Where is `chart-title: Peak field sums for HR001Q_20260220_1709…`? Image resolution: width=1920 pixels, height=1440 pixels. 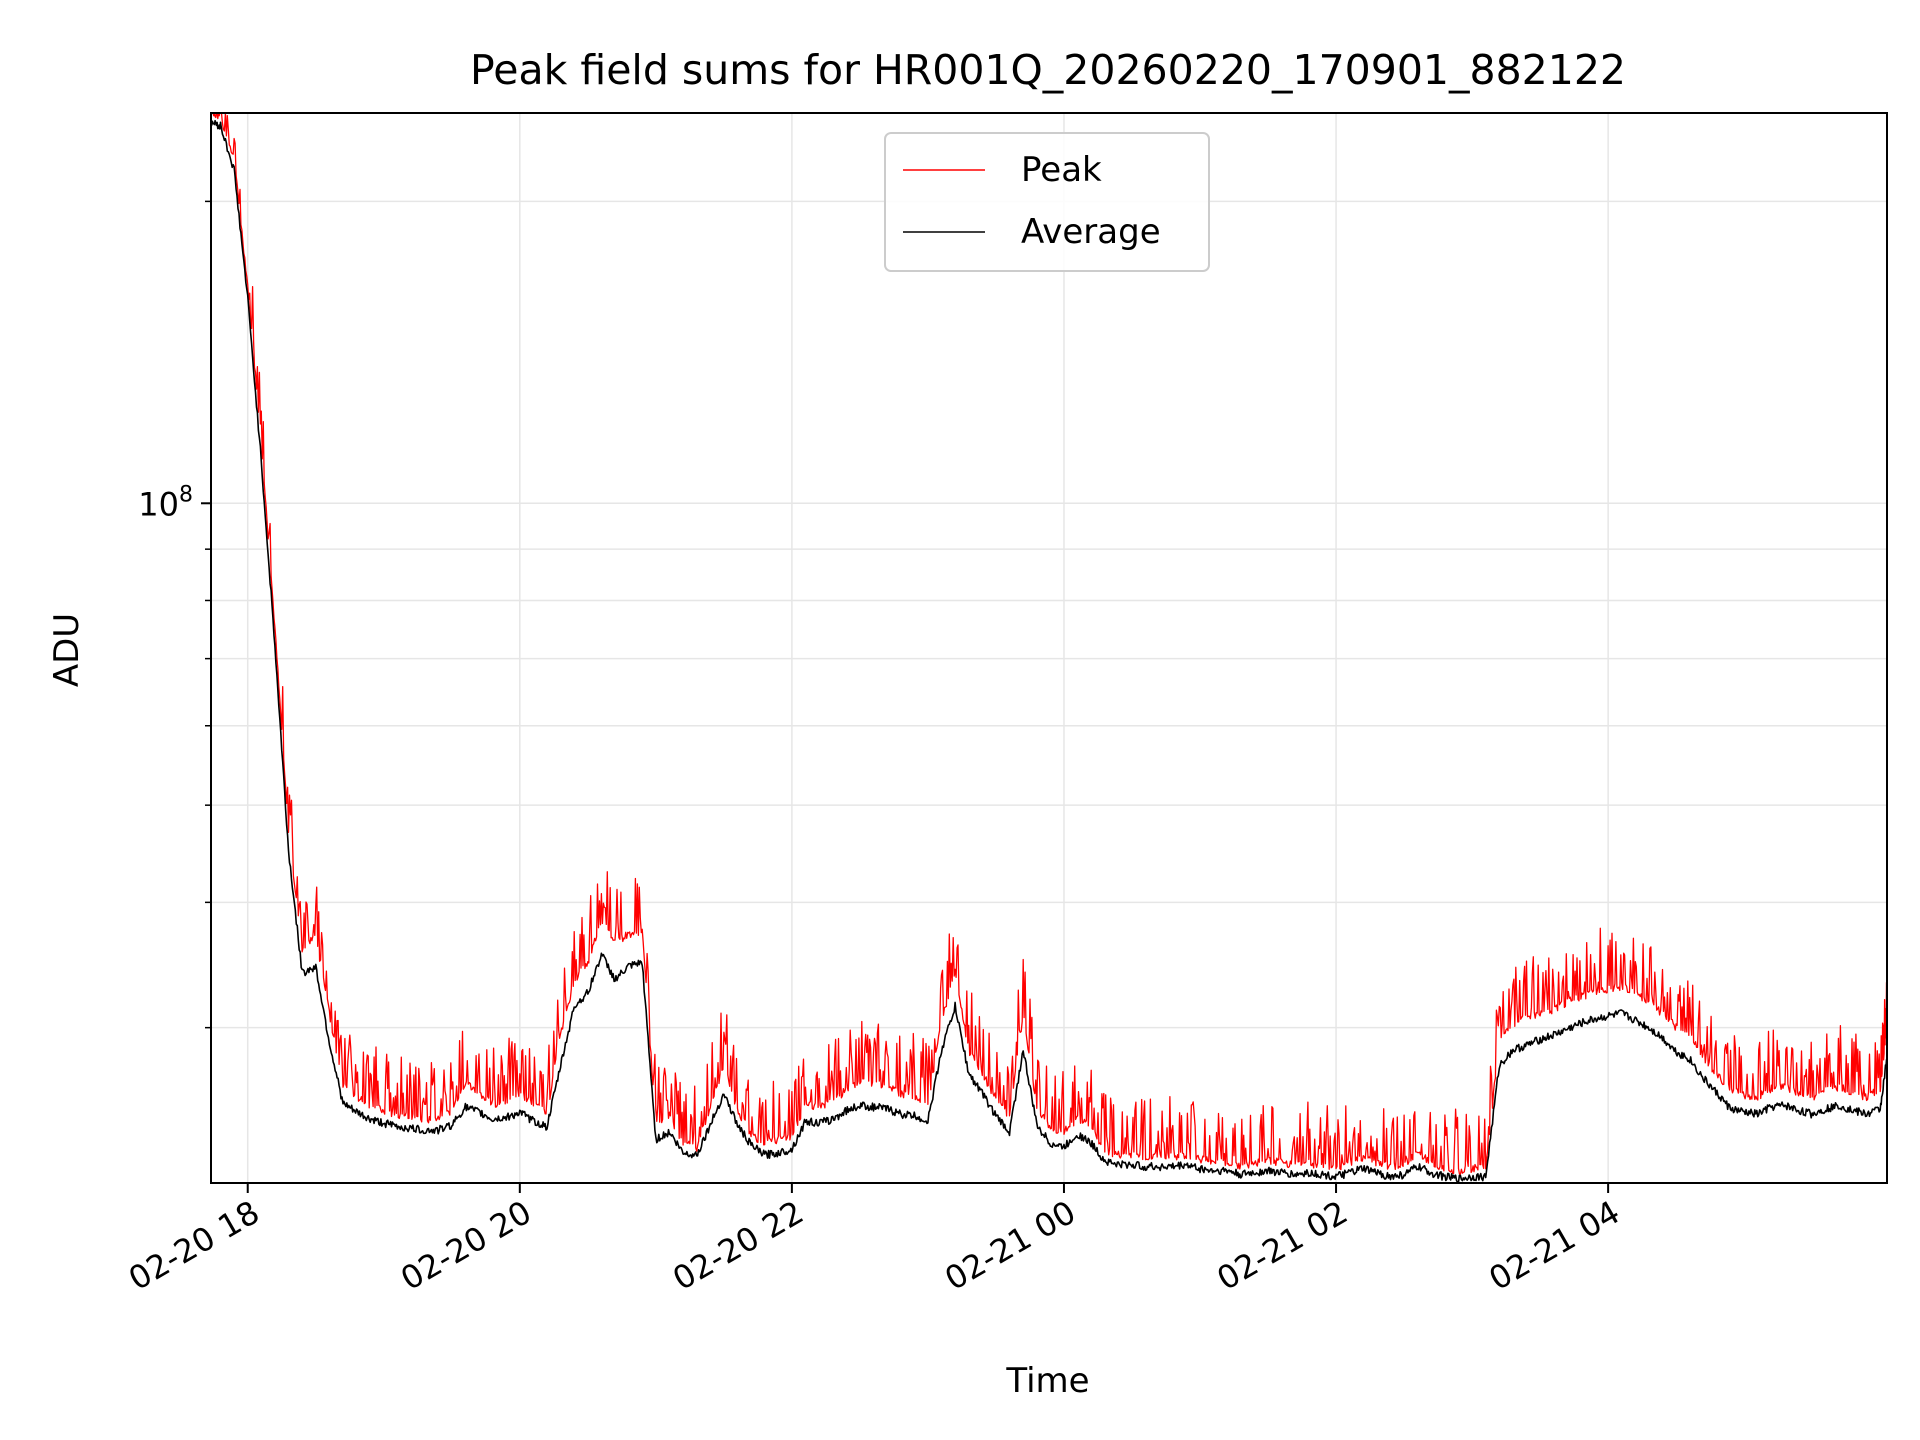
chart-title: Peak field sums for HR001Q_20260220_1709… is located at coordinates (1048, 70).